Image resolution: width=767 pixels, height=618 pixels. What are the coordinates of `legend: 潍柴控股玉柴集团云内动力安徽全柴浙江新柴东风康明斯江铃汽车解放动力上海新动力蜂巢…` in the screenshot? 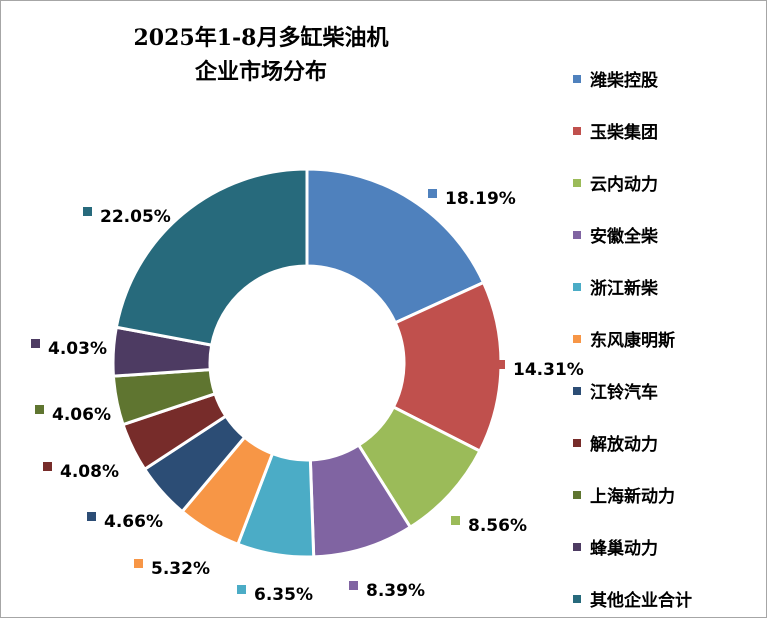 It's located at (632, 340).